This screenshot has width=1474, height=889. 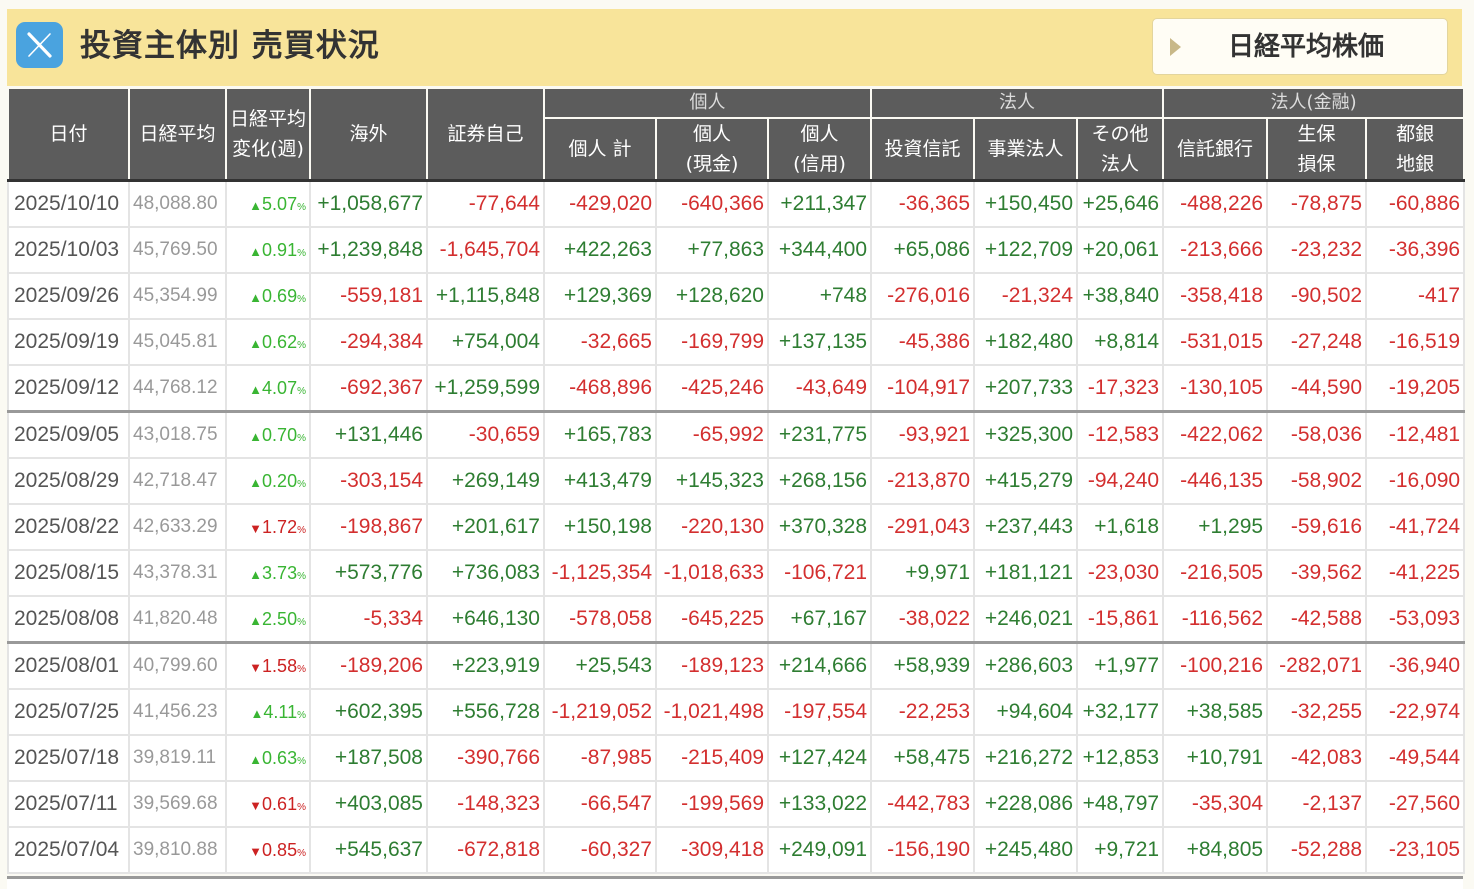 I want to click on cell-insurance: -39,562, so click(x=1317, y=573).